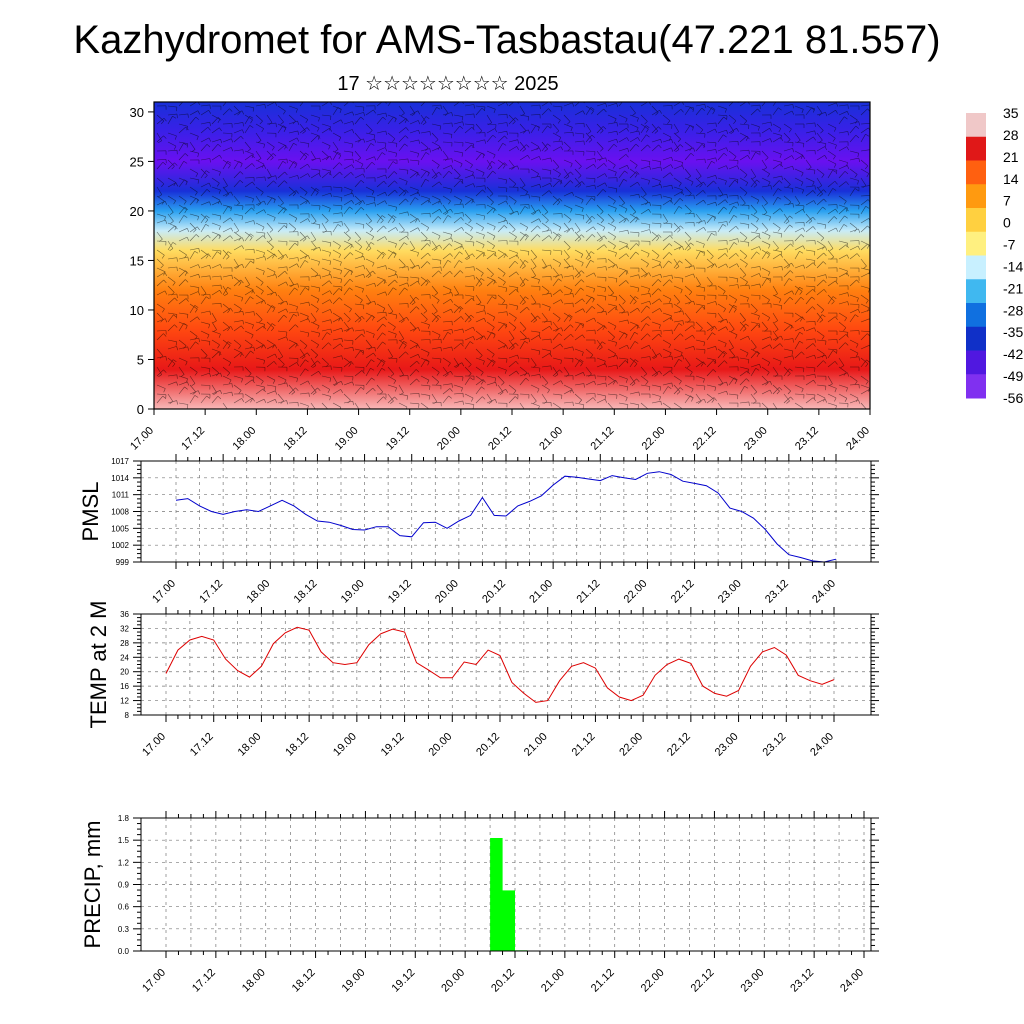 This screenshot has width=1024, height=1024. I want to click on x-tick-label: 18.00, so click(250, 745).